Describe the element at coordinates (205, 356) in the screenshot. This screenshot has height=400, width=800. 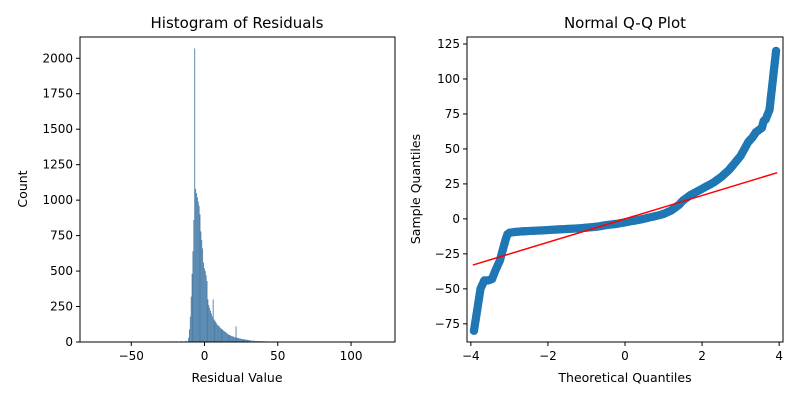
I see `histogram-x-tick-label: 0` at that location.